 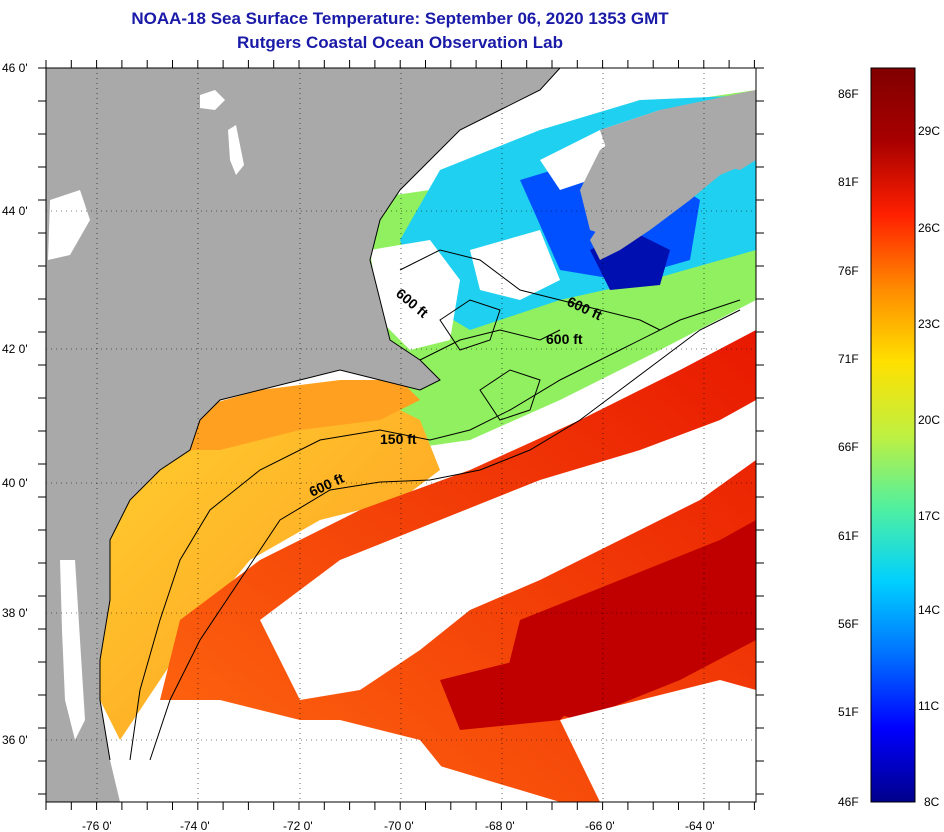 I want to click on colorbar-f-label: 51F, so click(x=848, y=712).